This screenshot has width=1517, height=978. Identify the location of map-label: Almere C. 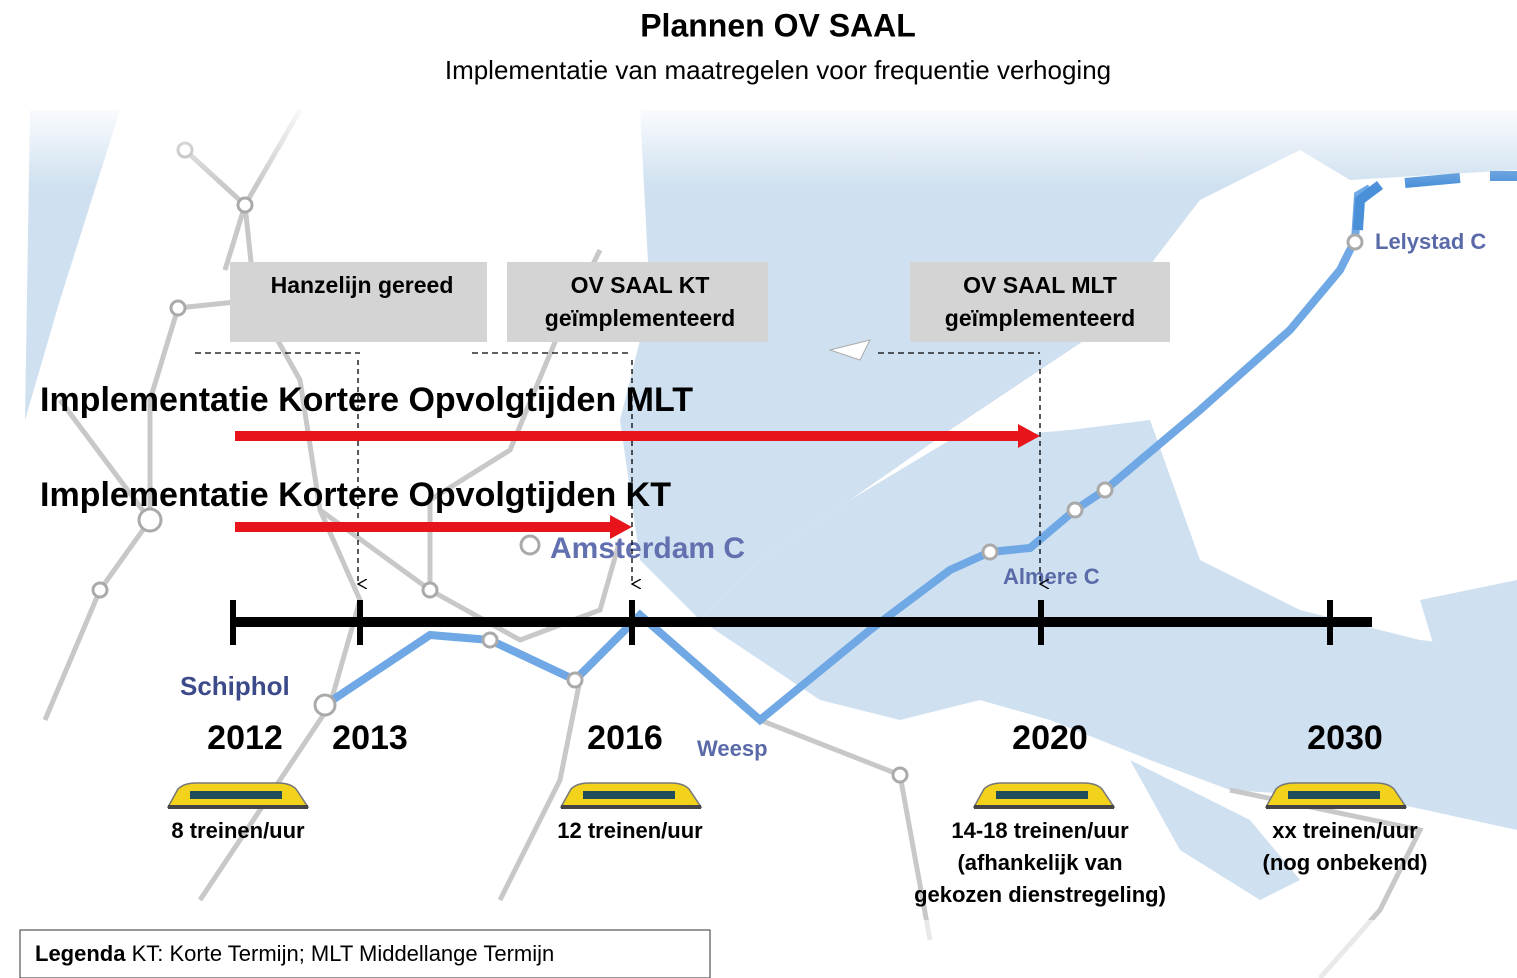
(1051, 576).